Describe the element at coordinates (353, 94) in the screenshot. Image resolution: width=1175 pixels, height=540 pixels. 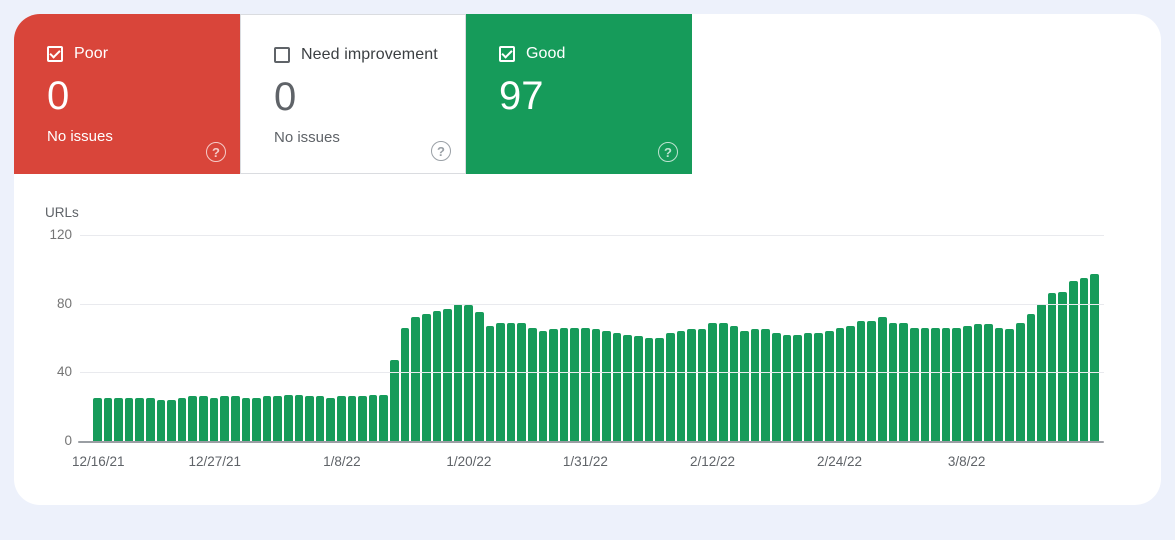
I see `need-improvement-card: Need improvement 0 No issues ?` at that location.